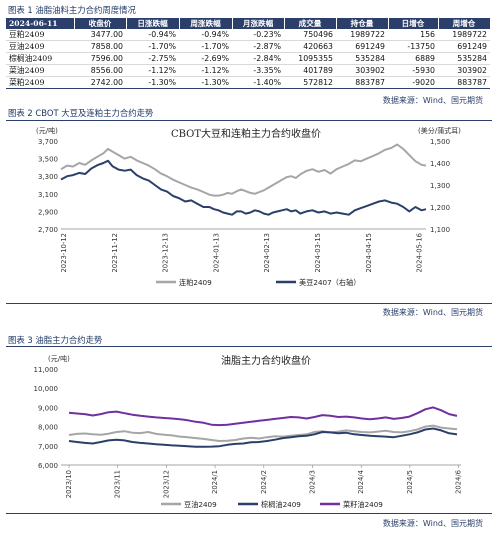  Describe the element at coordinates (258, 58) in the screenshot. I see `table-cell: -2.84%` at that location.